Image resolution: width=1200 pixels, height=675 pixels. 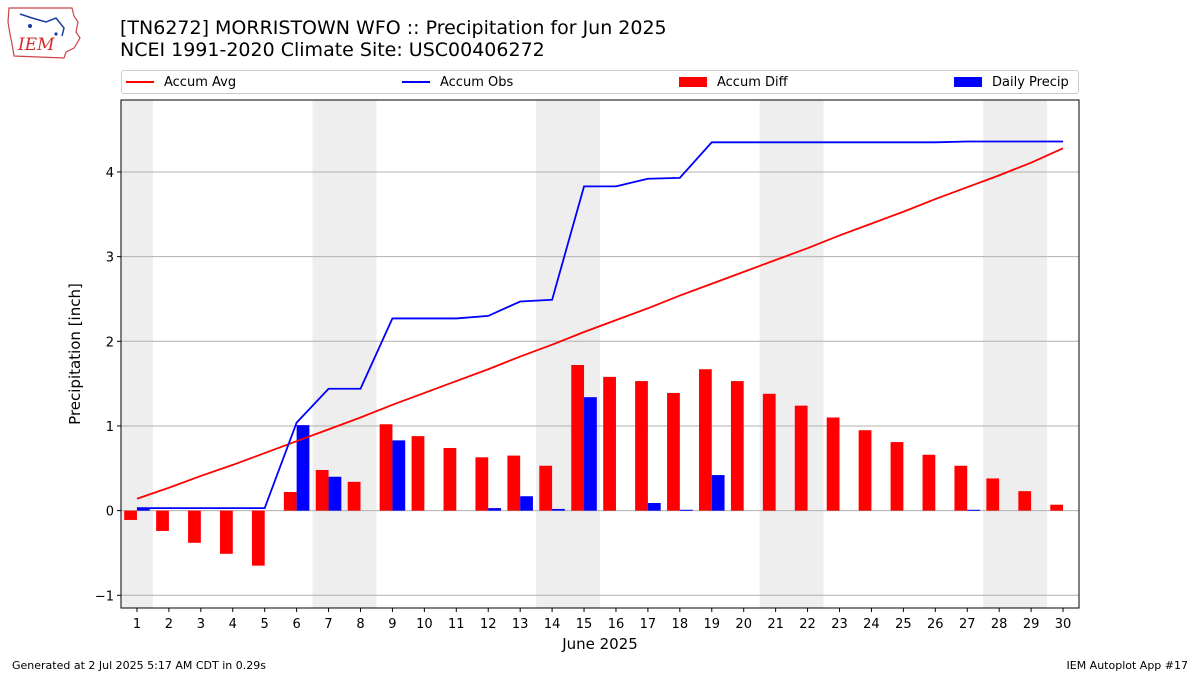 What do you see at coordinates (140, 81) in the screenshot?
I see `legend-swatch-accum-avg` at bounding box center [140, 81].